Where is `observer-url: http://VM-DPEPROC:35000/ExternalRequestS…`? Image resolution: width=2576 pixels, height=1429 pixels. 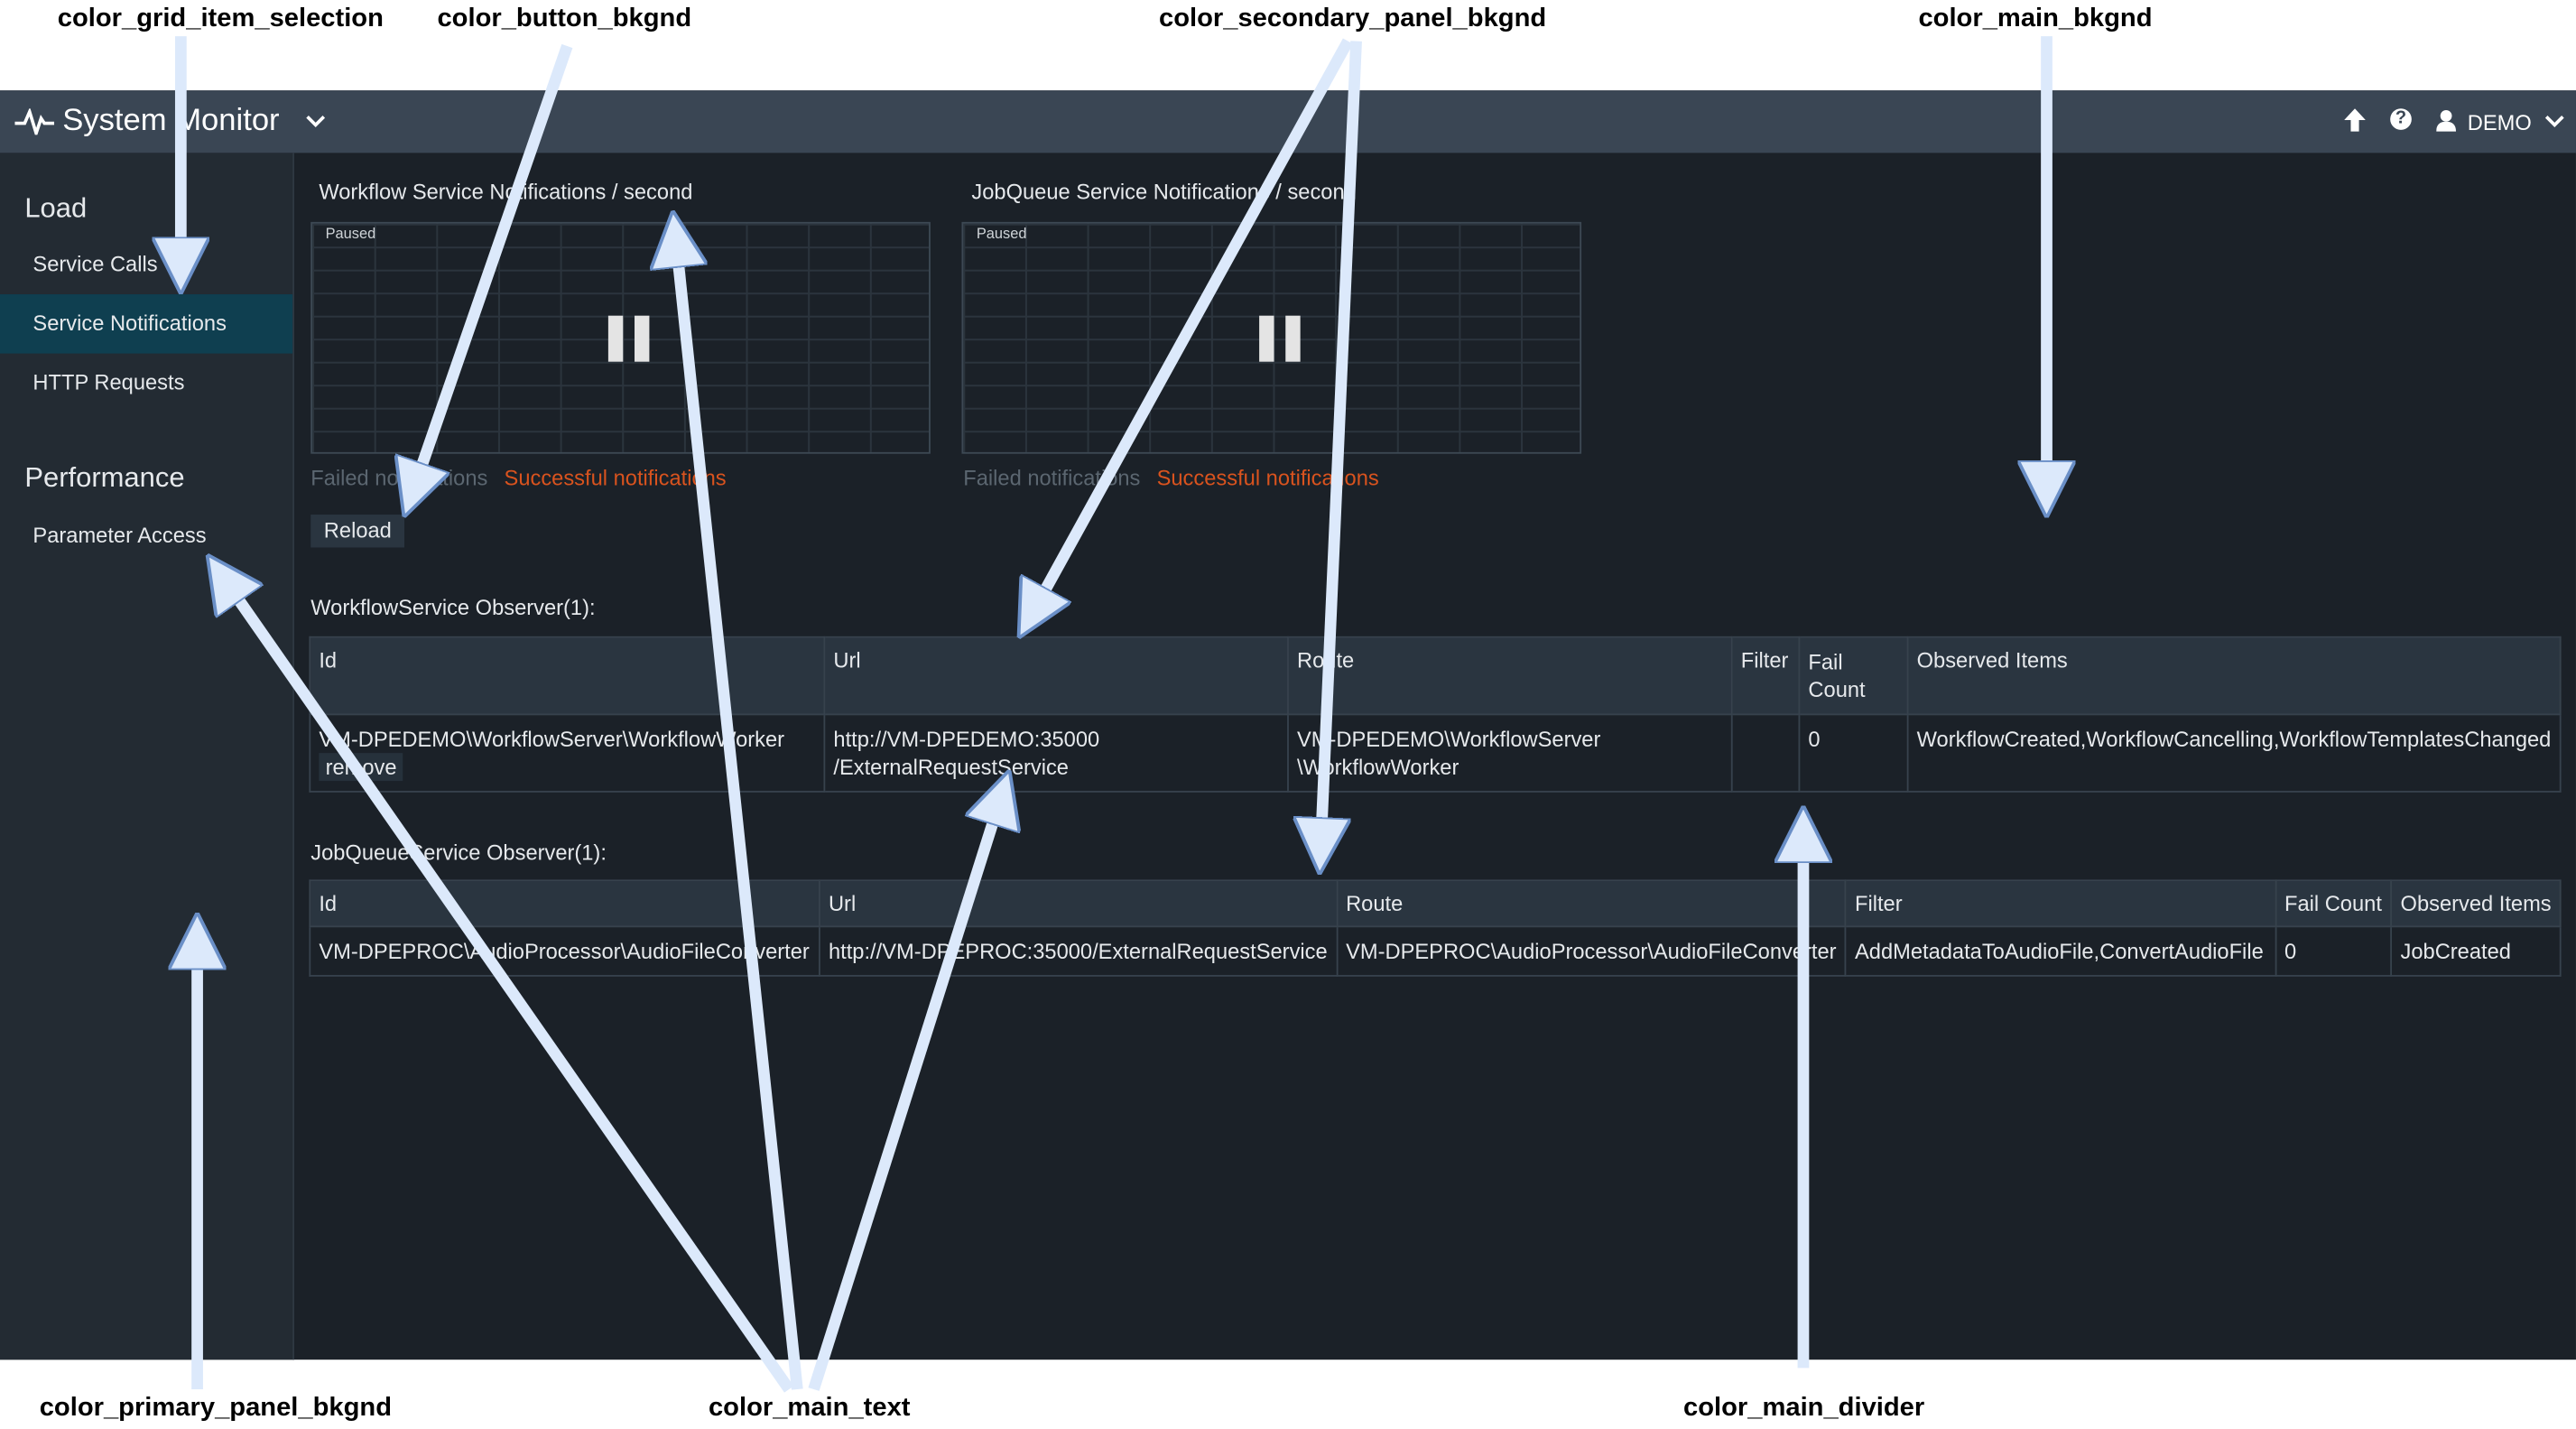
observer-url: http://VM-DPEPROC:35000/ExternalRequestS… is located at coordinates (1078, 951).